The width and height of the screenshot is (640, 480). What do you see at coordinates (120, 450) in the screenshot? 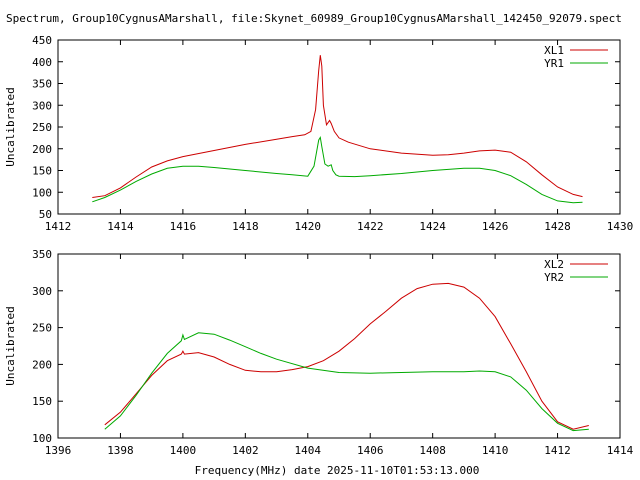
I see `x-tick-label: 1398` at bounding box center [120, 450].